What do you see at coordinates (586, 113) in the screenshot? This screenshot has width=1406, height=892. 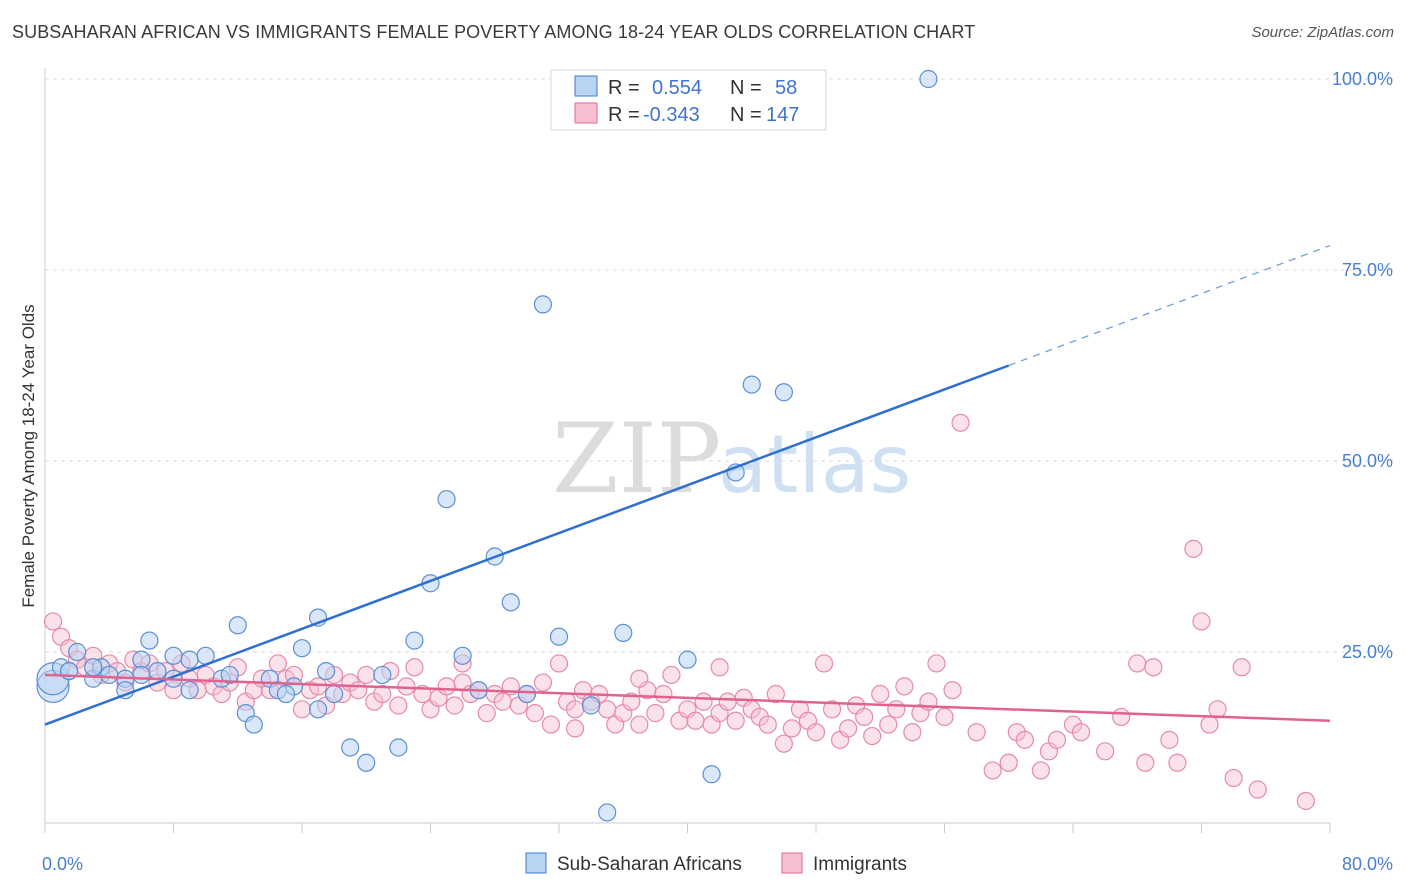 I see `stats-legend-swatch-pink` at bounding box center [586, 113].